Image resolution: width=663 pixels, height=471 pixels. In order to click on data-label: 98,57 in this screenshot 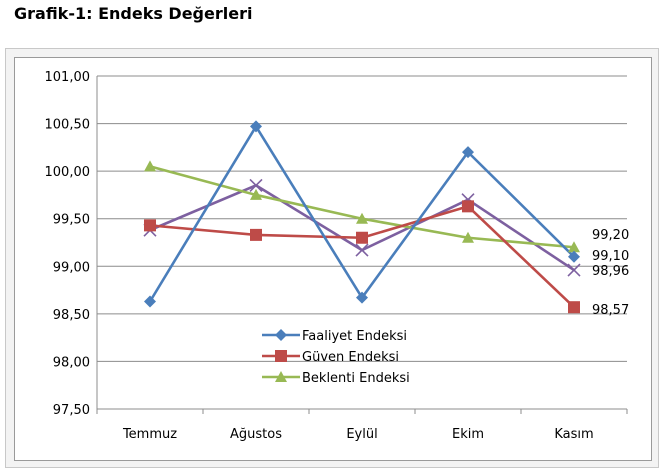, I will do `click(610, 310)`.